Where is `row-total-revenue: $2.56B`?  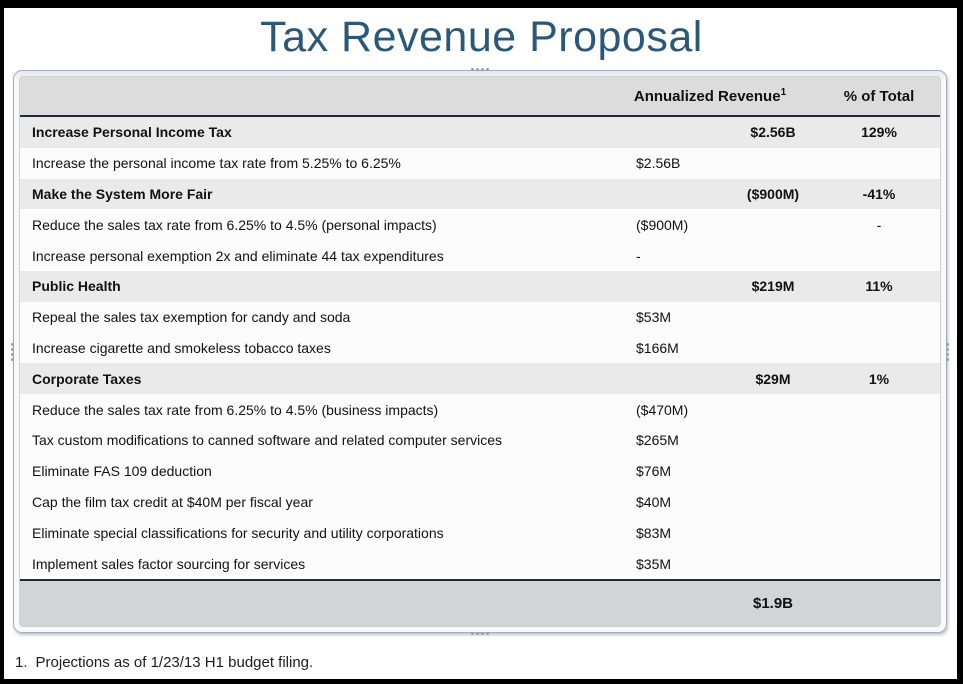 row-total-revenue: $2.56B is located at coordinates (773, 132).